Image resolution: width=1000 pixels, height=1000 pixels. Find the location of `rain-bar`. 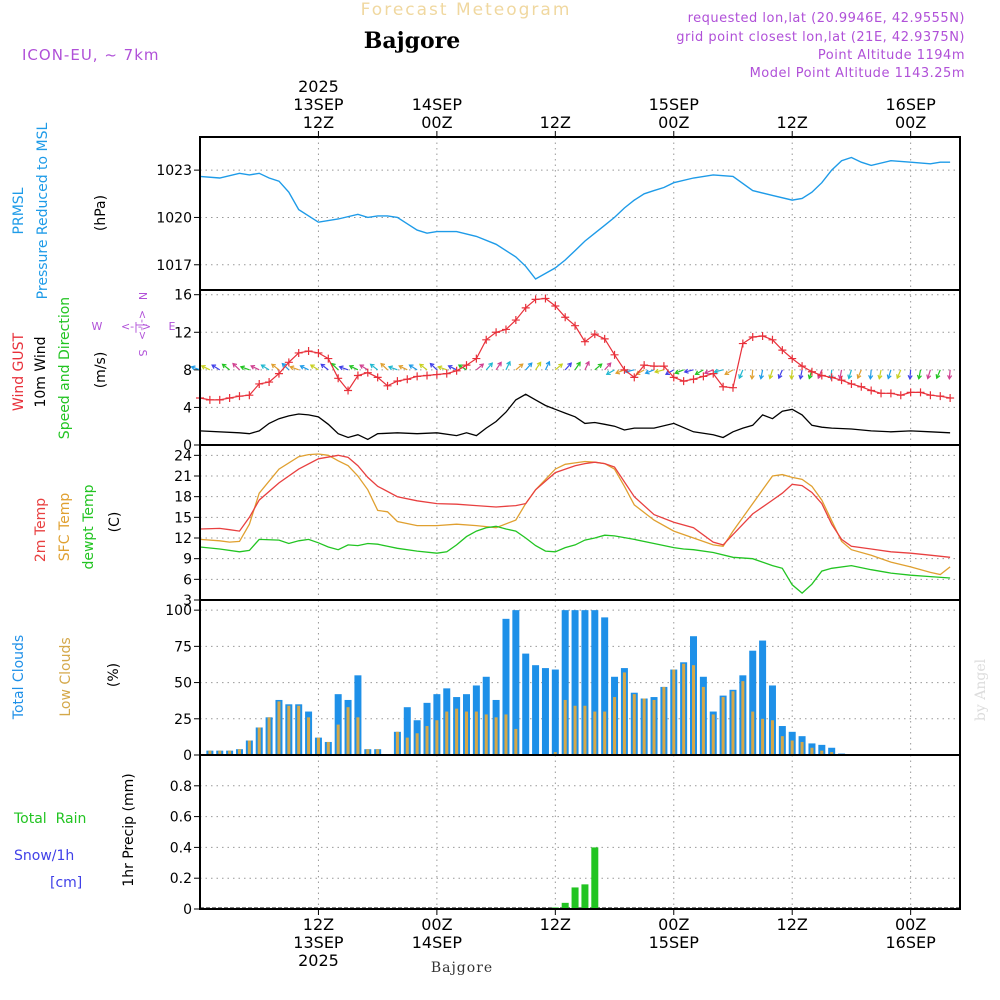

rain-bar is located at coordinates (595, 878).